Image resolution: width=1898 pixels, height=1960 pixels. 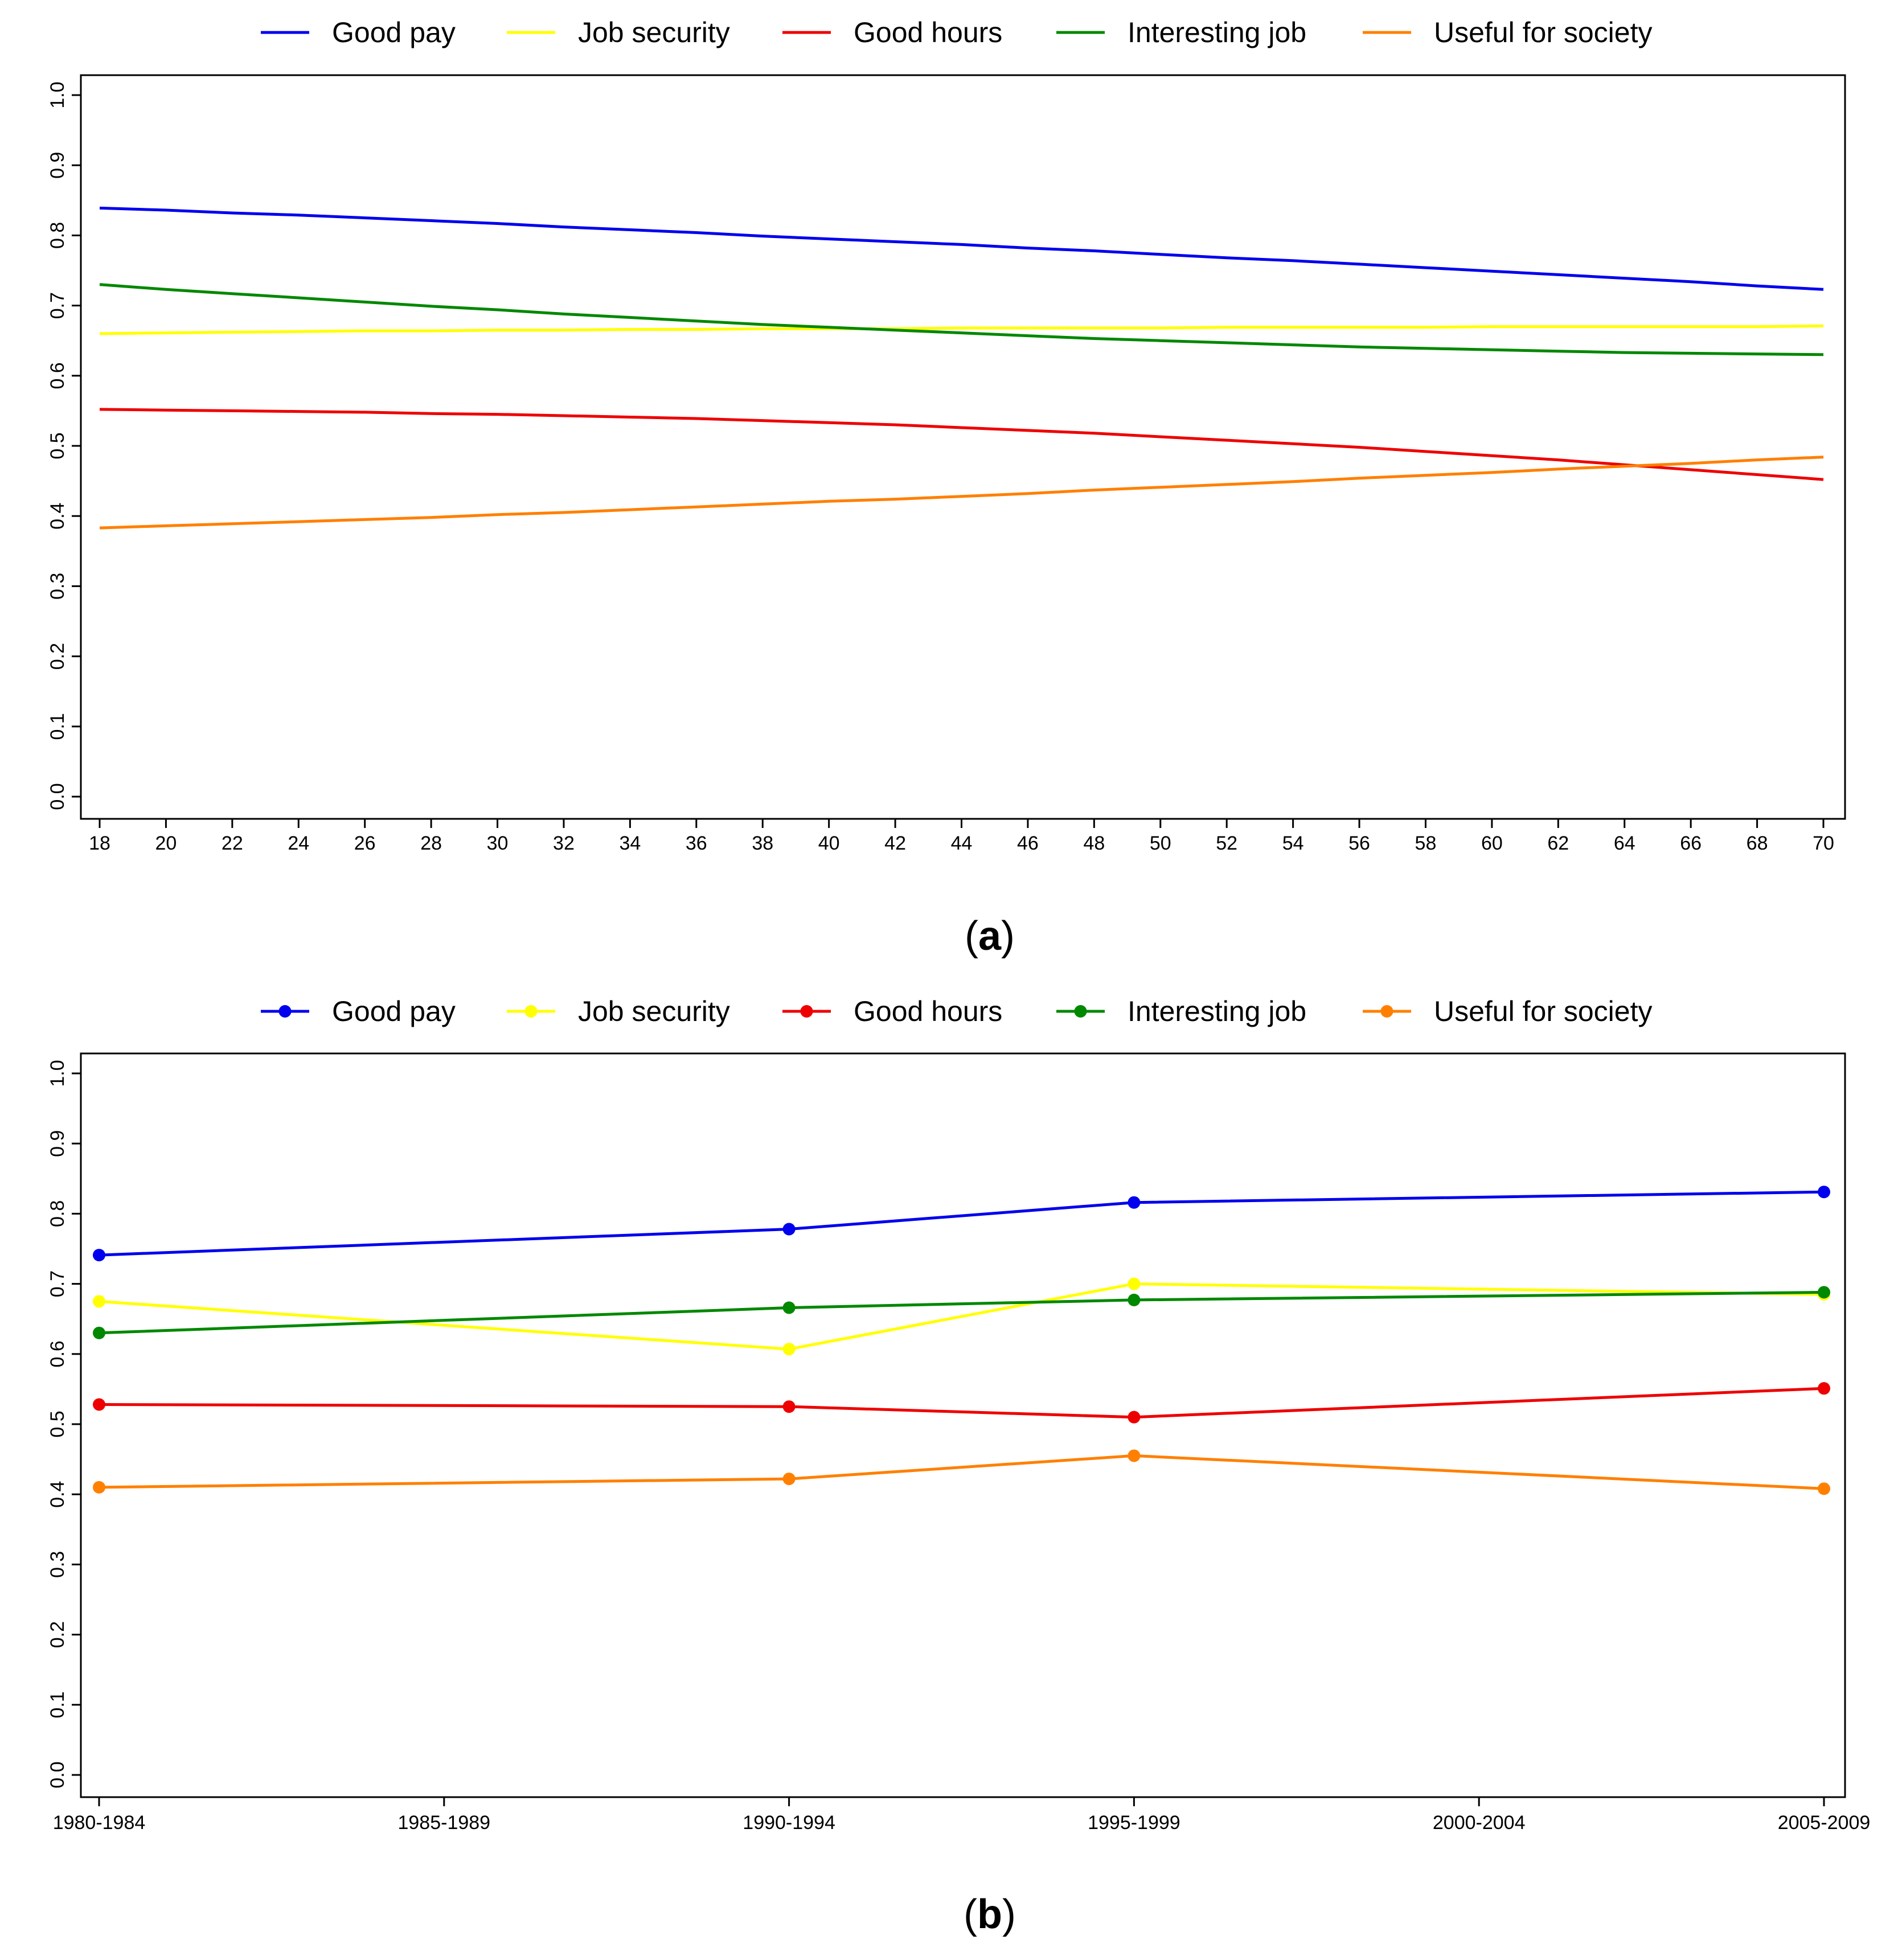 What do you see at coordinates (789, 1823) in the screenshot?
I see `x-tick-label: 1990-1994` at bounding box center [789, 1823].